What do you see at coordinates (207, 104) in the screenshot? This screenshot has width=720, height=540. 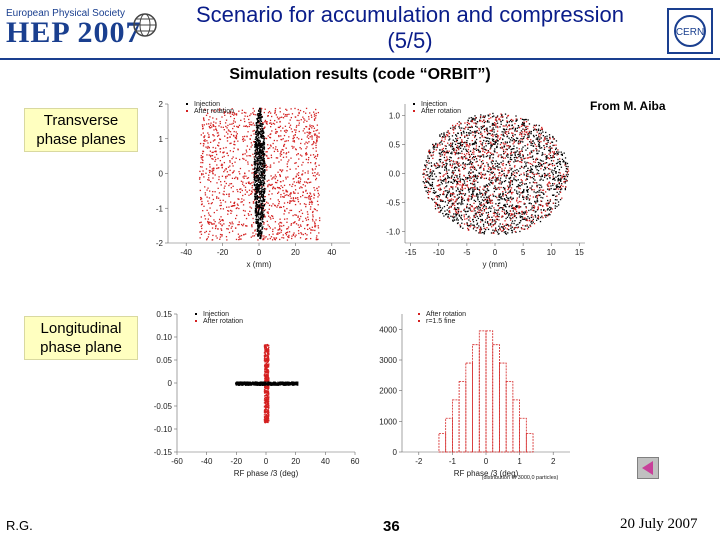 I see `legend-entry: Injection` at bounding box center [207, 104].